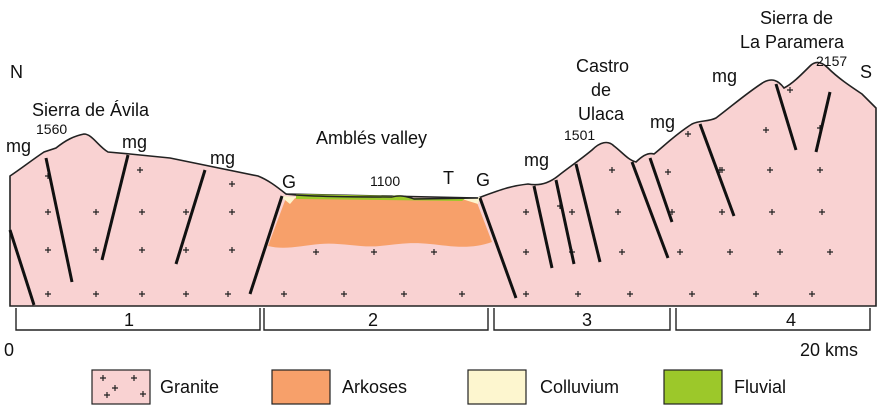 Image resolution: width=886 pixels, height=413 pixels. What do you see at coordinates (602, 66) in the screenshot?
I see `castro-line-1: Castro` at bounding box center [602, 66].